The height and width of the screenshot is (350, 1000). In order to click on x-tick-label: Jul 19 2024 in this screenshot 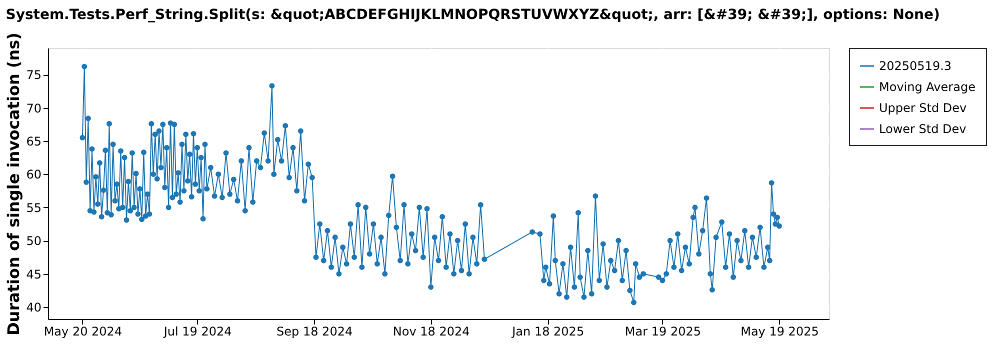, I will do `click(197, 331)`.